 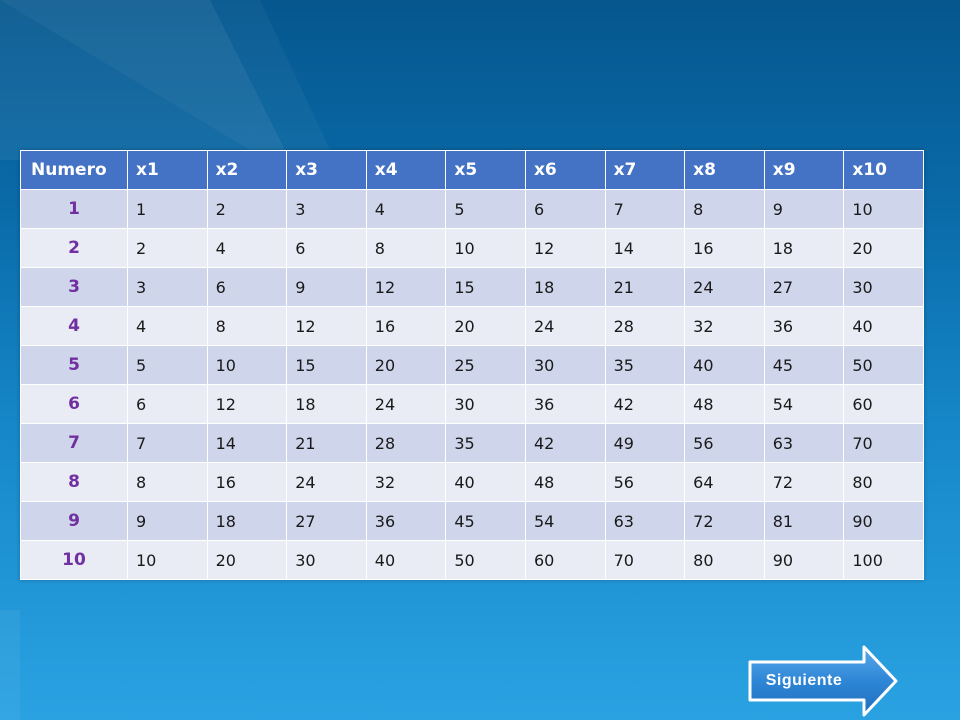 What do you see at coordinates (822, 681) in the screenshot?
I see `next-button: Siguiente` at bounding box center [822, 681].